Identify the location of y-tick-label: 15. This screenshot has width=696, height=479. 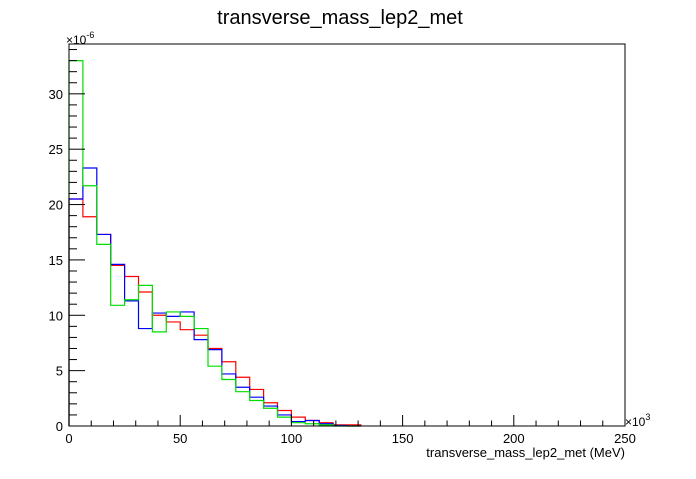
(56, 260).